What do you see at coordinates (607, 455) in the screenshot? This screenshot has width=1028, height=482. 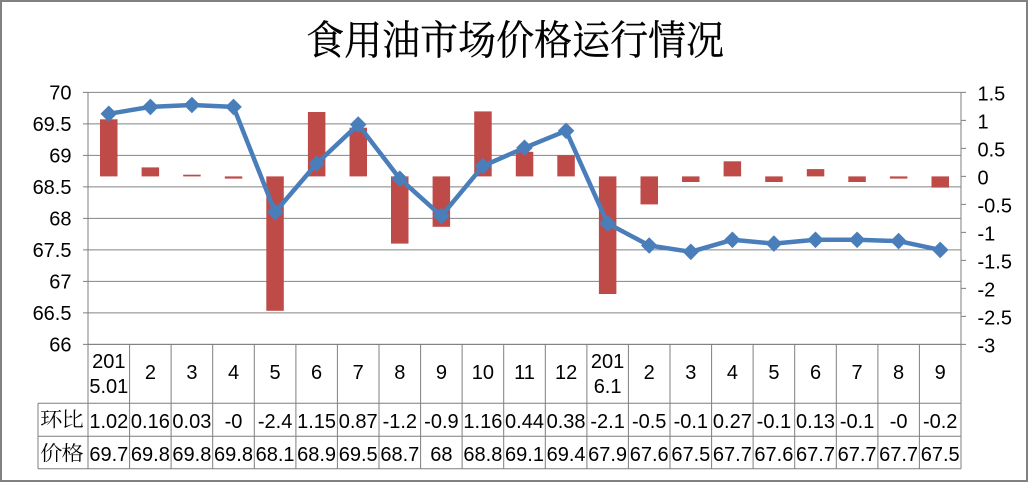 I see `svg-text: 67.9` at bounding box center [607, 455].